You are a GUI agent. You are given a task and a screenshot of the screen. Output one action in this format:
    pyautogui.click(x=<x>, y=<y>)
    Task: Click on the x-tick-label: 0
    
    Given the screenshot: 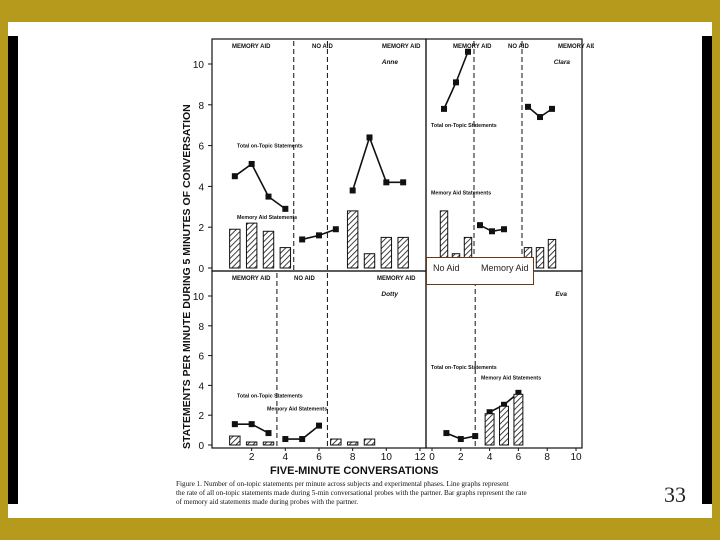 What is the action you would take?
    pyautogui.click(x=432, y=457)
    